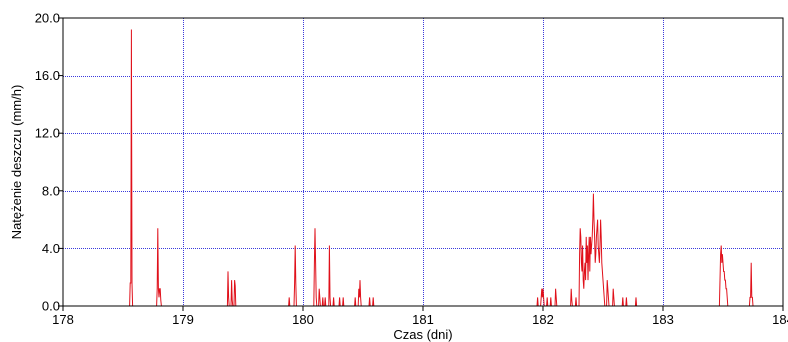  Describe the element at coordinates (423, 319) in the screenshot. I see `x-tick-label: 181` at that location.